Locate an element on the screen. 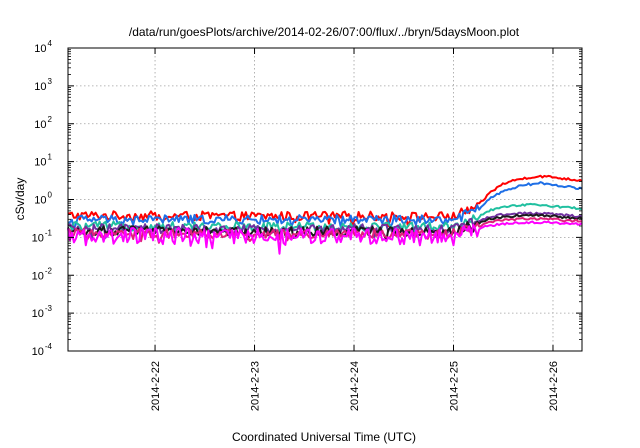 Image resolution: width=640 pixels, height=448 pixels. series-layer is located at coordinates (325, 214).